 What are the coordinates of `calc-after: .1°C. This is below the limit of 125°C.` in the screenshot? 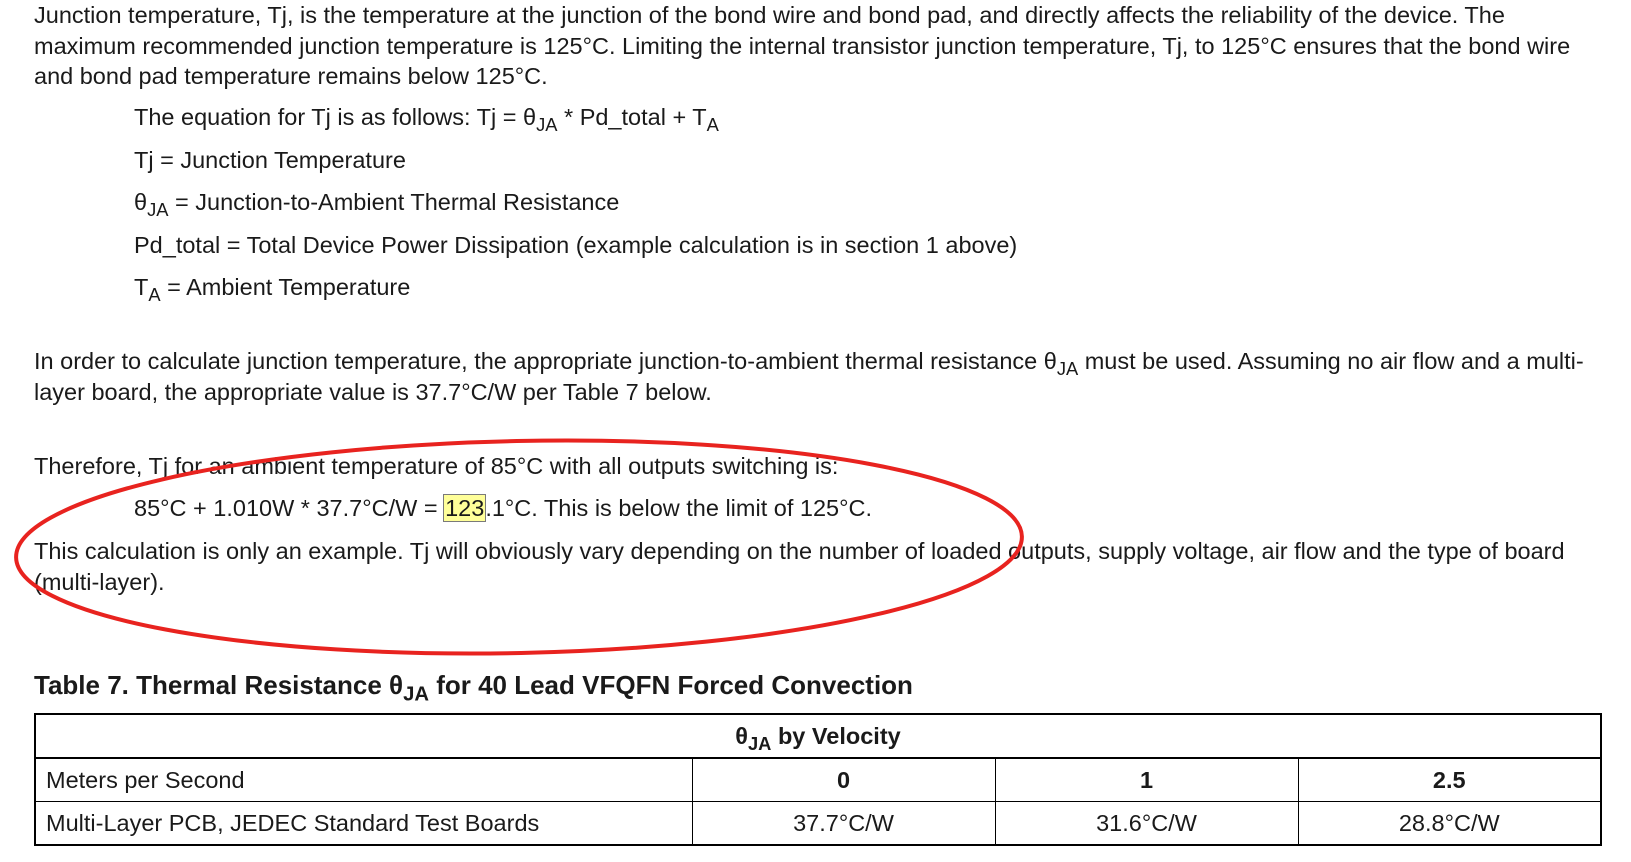 It's located at (678, 508).